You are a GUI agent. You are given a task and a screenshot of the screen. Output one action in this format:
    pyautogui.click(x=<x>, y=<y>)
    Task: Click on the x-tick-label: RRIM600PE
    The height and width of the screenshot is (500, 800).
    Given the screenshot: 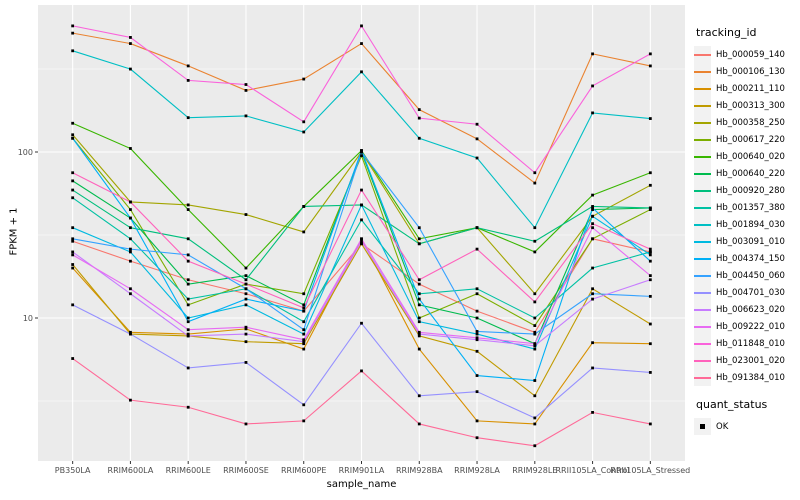 What is the action you would take?
    pyautogui.click(x=304, y=470)
    